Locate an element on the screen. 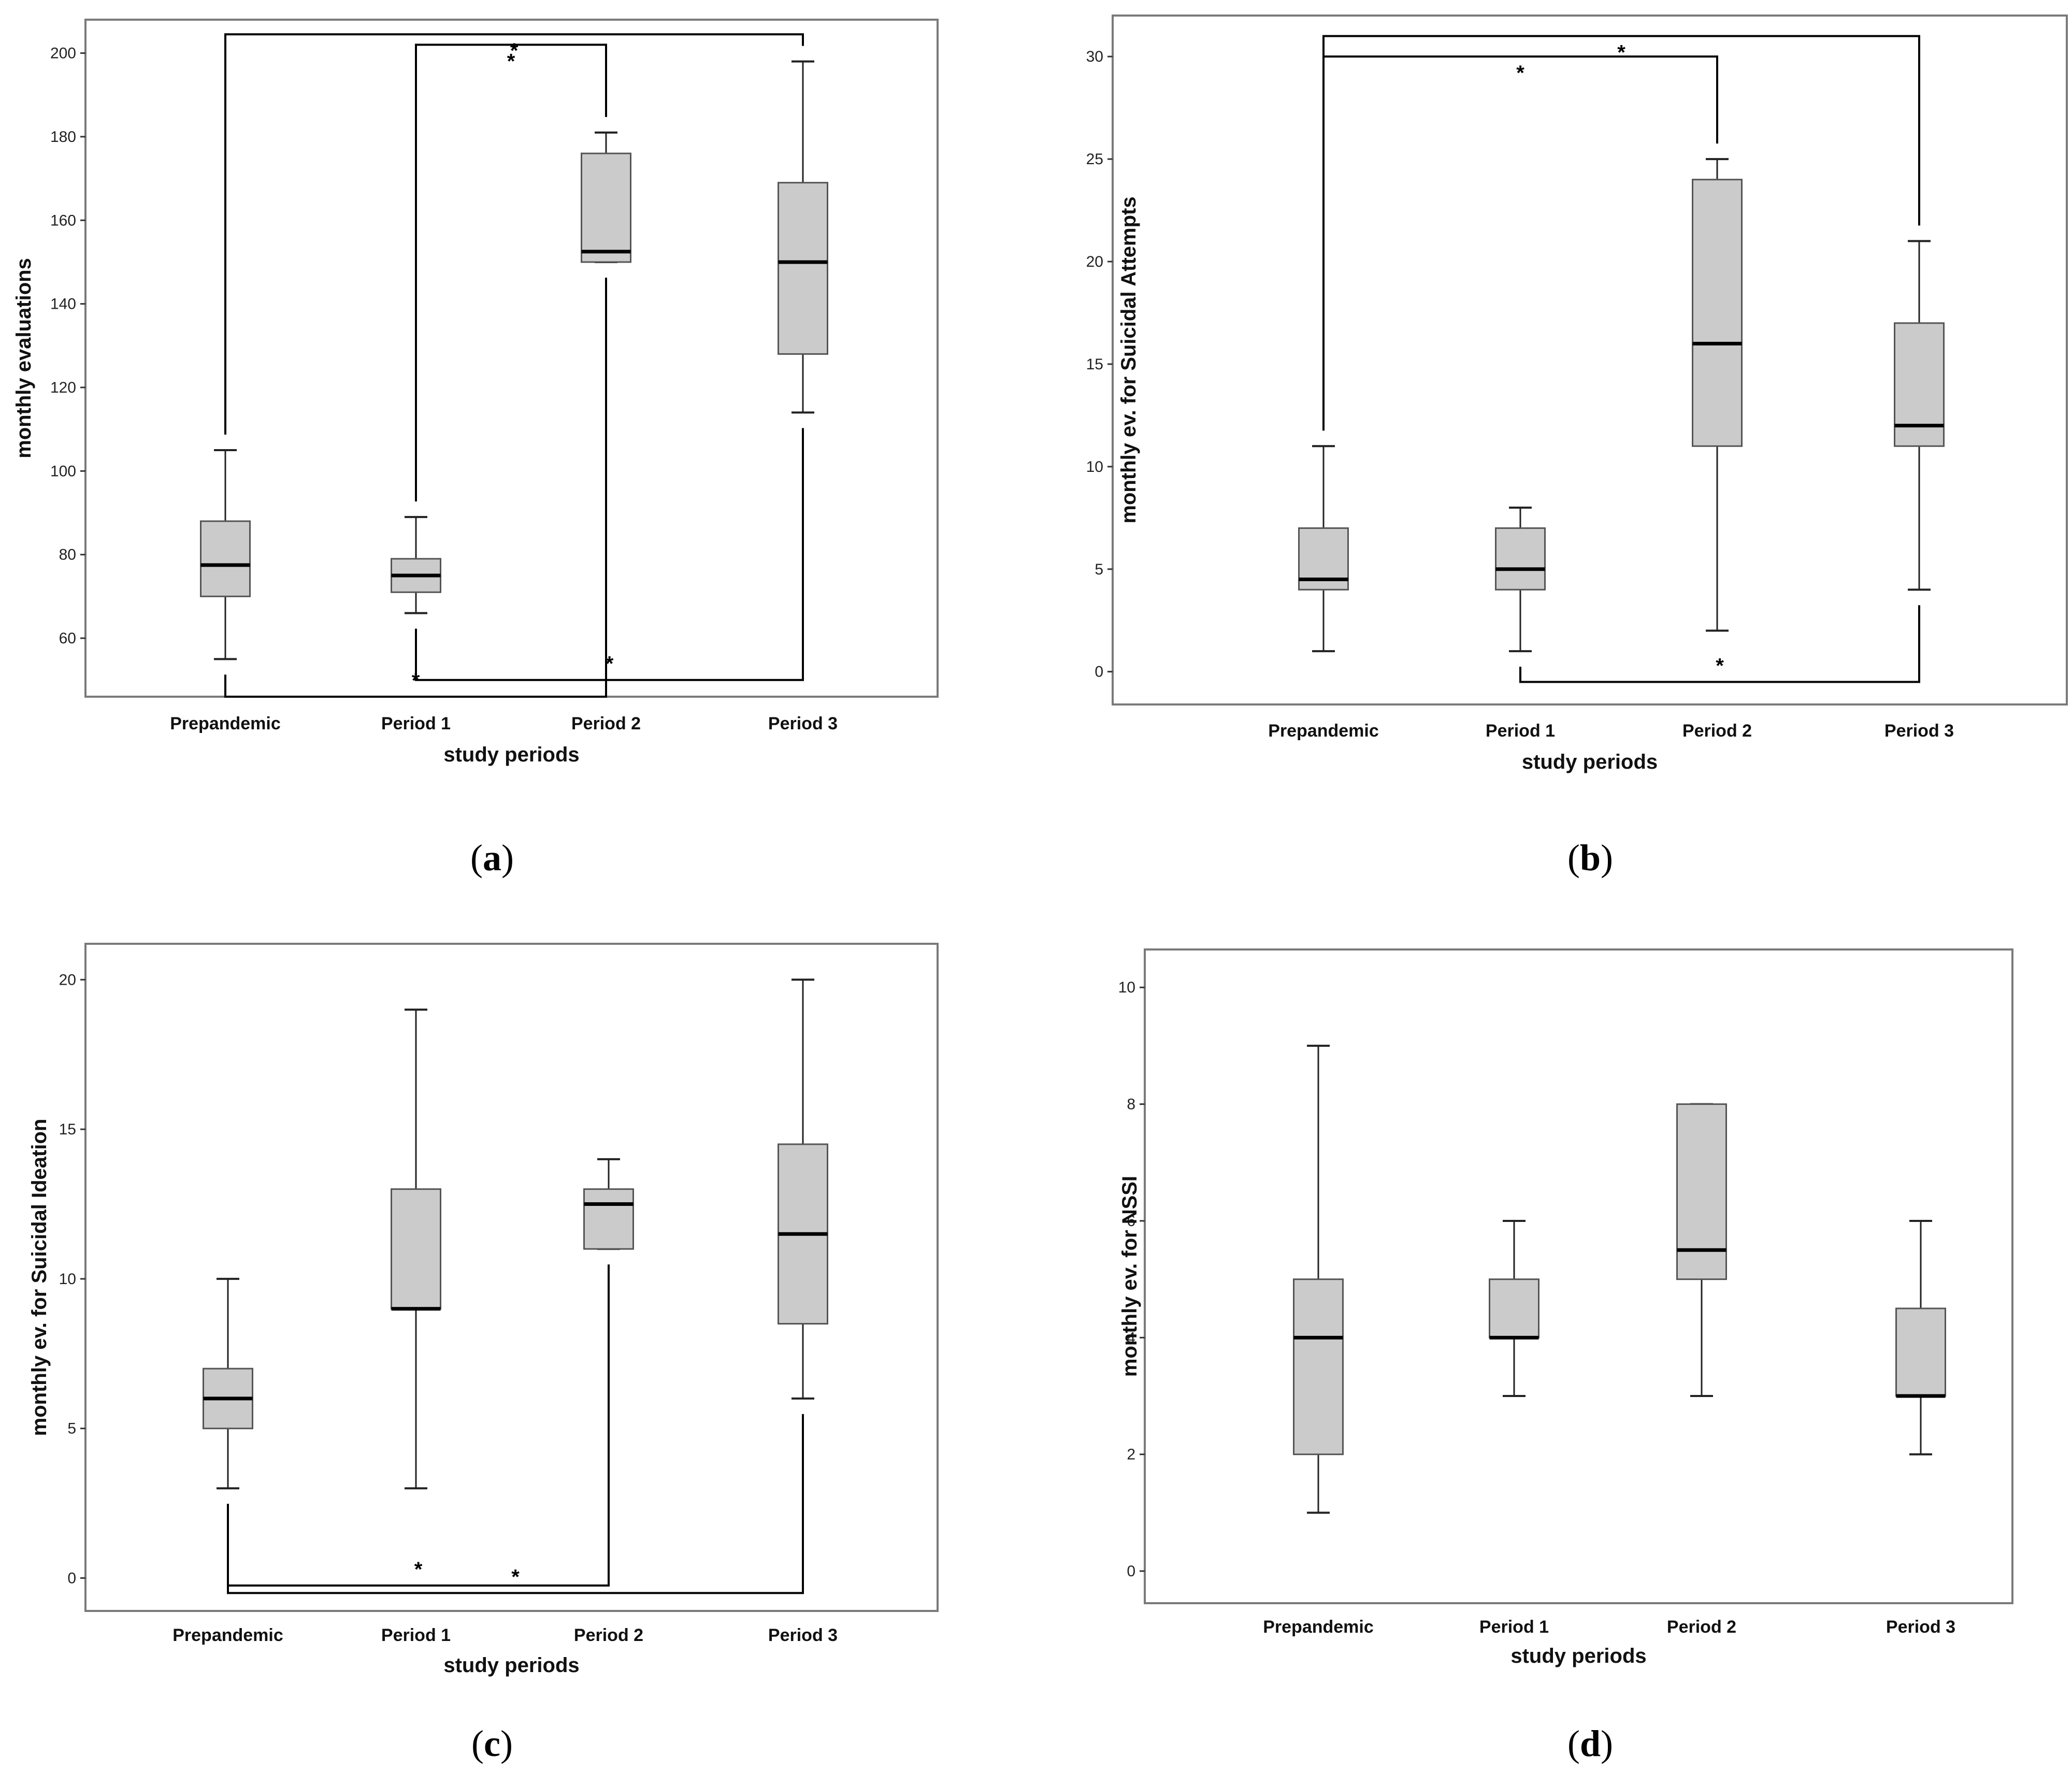 The image size is (2072, 1785). panel-label-letter: a is located at coordinates (492, 858).